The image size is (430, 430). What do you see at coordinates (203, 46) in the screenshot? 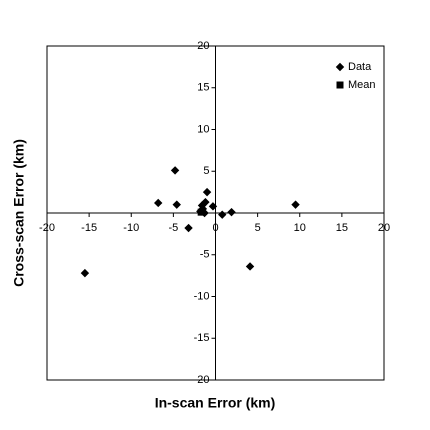
I see `y-tick-label: 20` at bounding box center [203, 46].